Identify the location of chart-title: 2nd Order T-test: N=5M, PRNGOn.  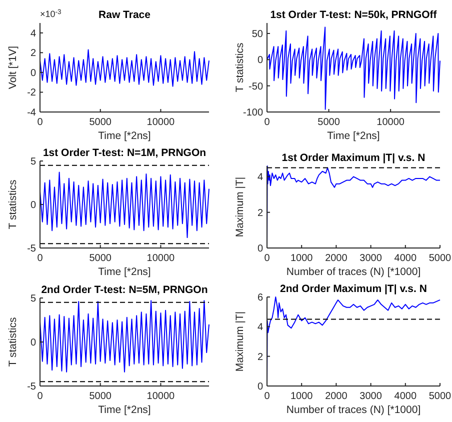
(124, 290).